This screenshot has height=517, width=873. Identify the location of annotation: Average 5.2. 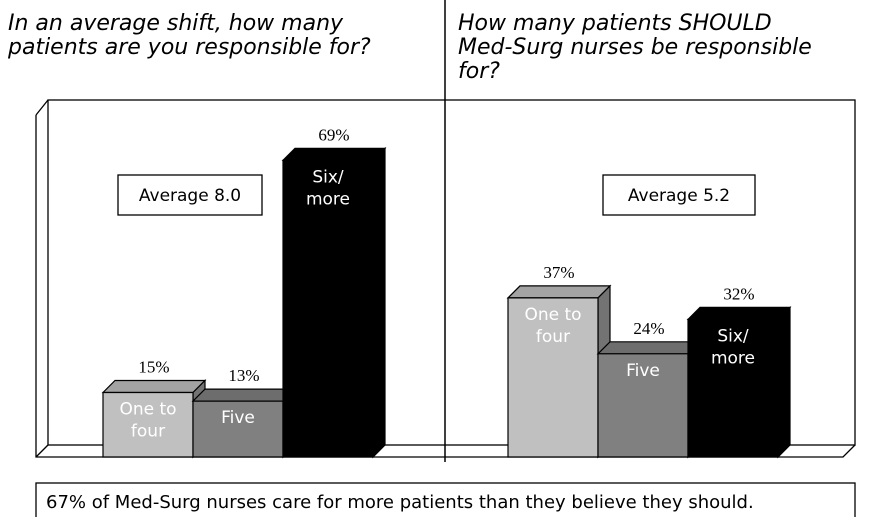
(679, 196).